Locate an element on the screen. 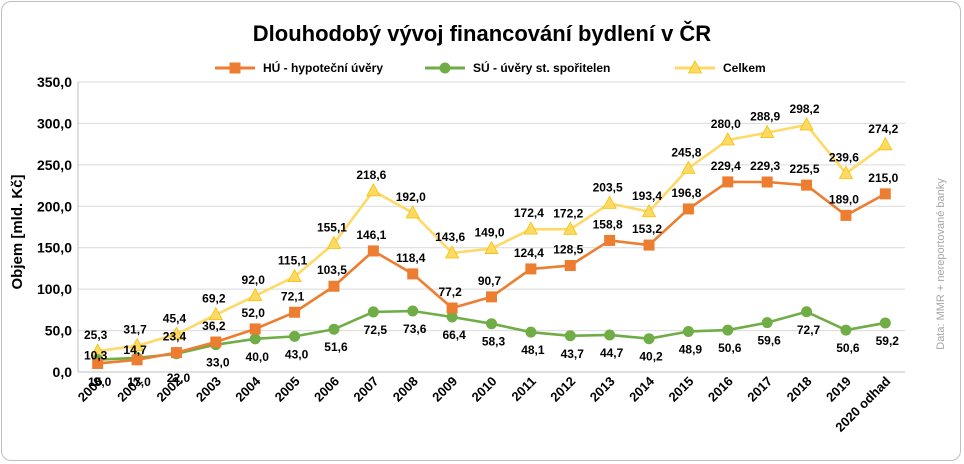 The image size is (964, 464). data-label-celkem: 203,5 is located at coordinates (608, 187).